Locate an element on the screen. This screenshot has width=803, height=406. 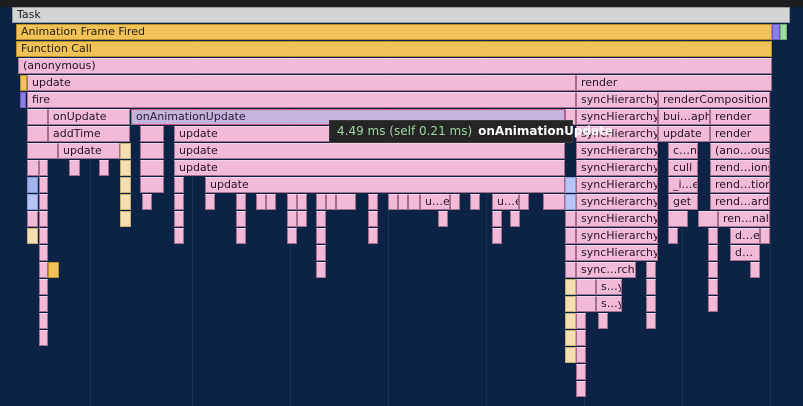
render-frame: render is located at coordinates (740, 134).